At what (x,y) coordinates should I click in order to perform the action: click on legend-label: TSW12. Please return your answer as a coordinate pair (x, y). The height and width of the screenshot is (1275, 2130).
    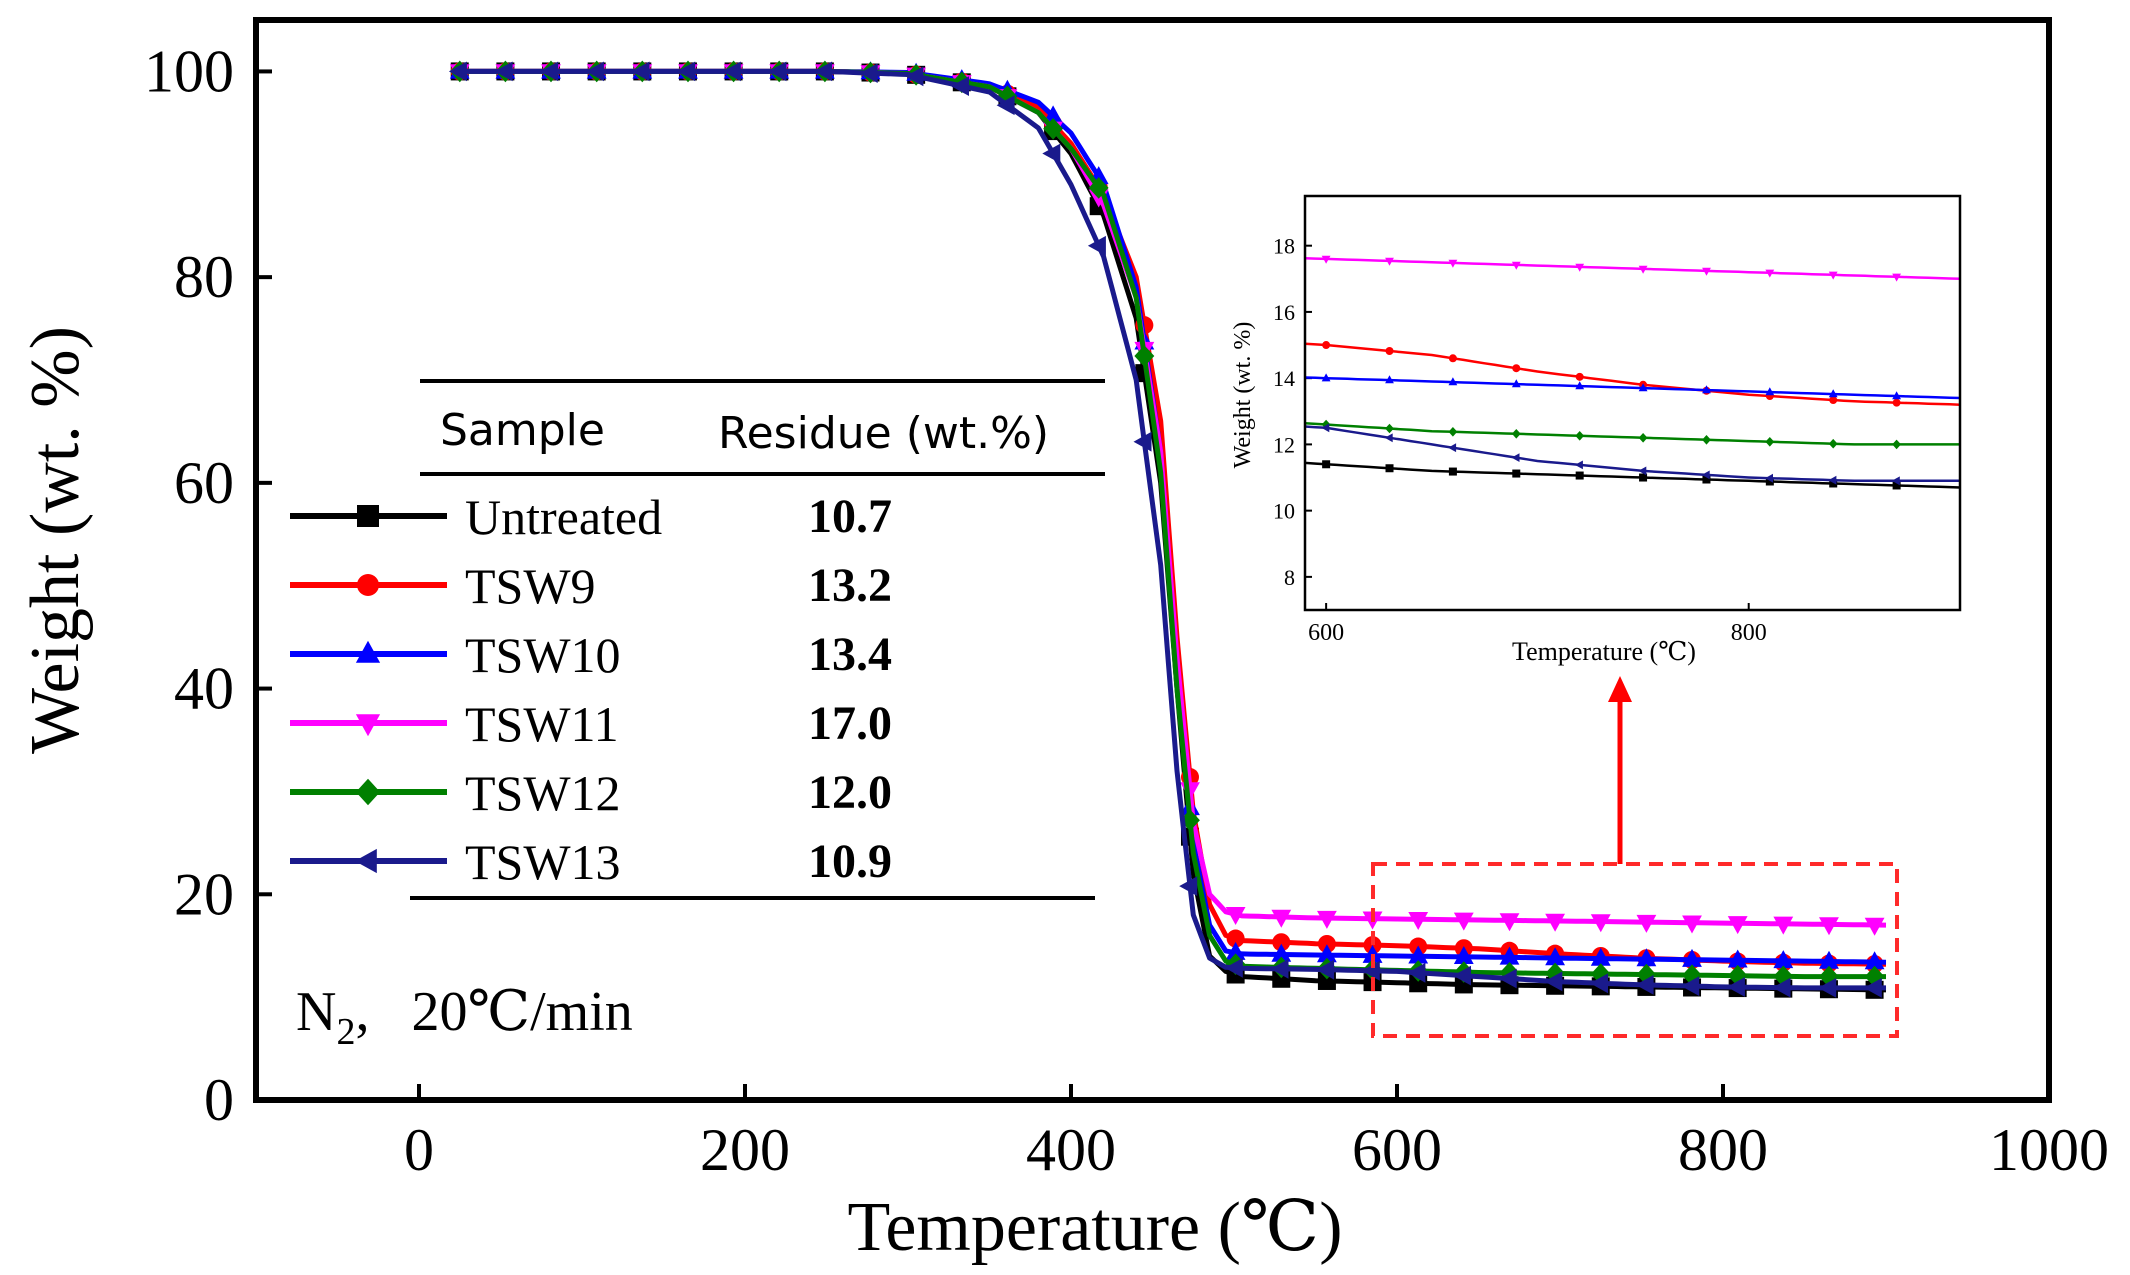
    Looking at the image, I should click on (543, 793).